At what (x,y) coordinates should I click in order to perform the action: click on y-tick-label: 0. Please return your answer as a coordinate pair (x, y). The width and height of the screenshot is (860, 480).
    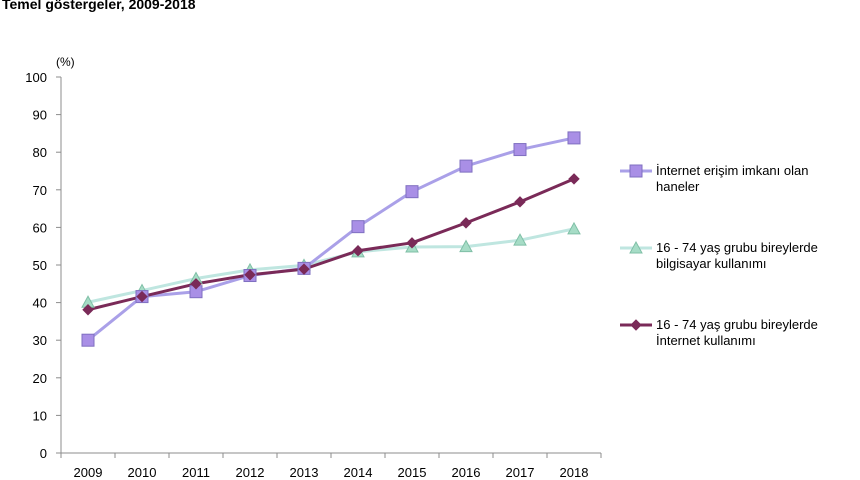
    Looking at the image, I should click on (43, 453).